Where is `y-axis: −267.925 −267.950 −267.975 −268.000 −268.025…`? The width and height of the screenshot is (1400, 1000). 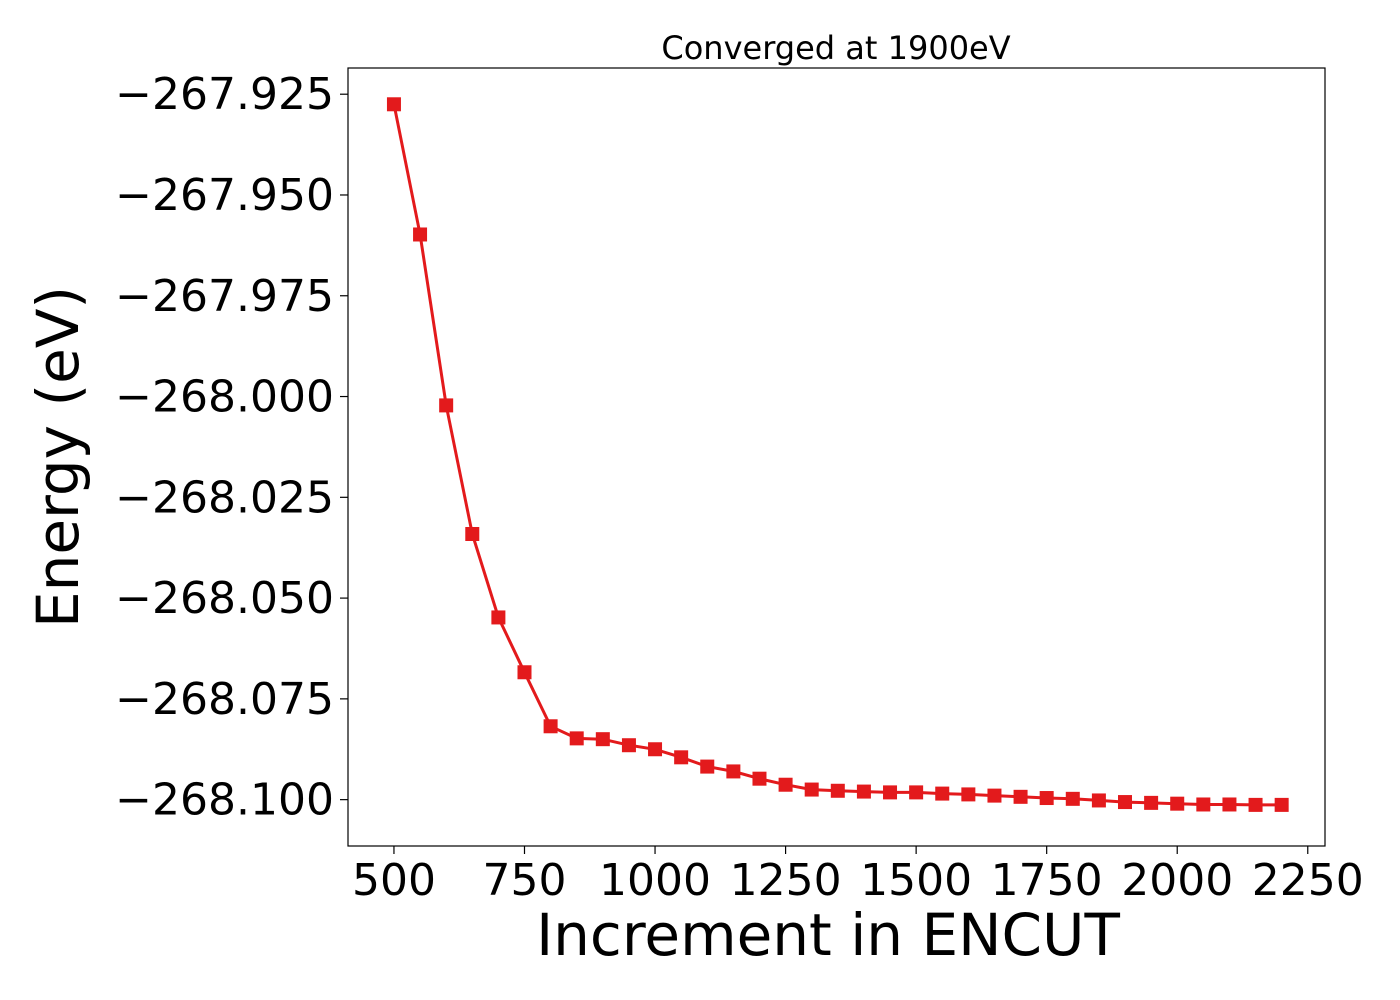
y-axis: −267.925 −267.950 −267.975 −268.000 −268.025… is located at coordinates (231, 447).